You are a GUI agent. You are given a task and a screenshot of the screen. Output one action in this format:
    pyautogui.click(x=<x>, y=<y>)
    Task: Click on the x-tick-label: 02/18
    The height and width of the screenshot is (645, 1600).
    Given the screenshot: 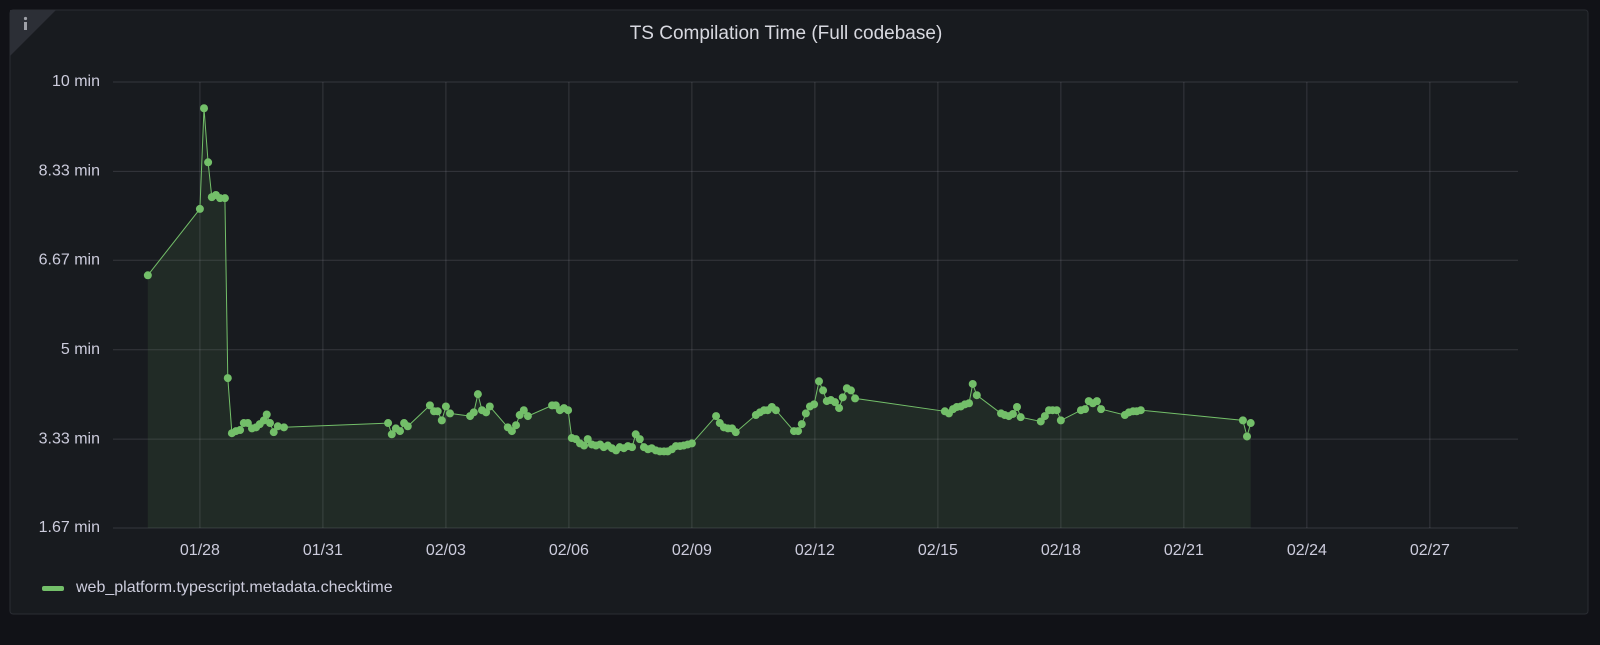 What is the action you would take?
    pyautogui.click(x=1061, y=550)
    